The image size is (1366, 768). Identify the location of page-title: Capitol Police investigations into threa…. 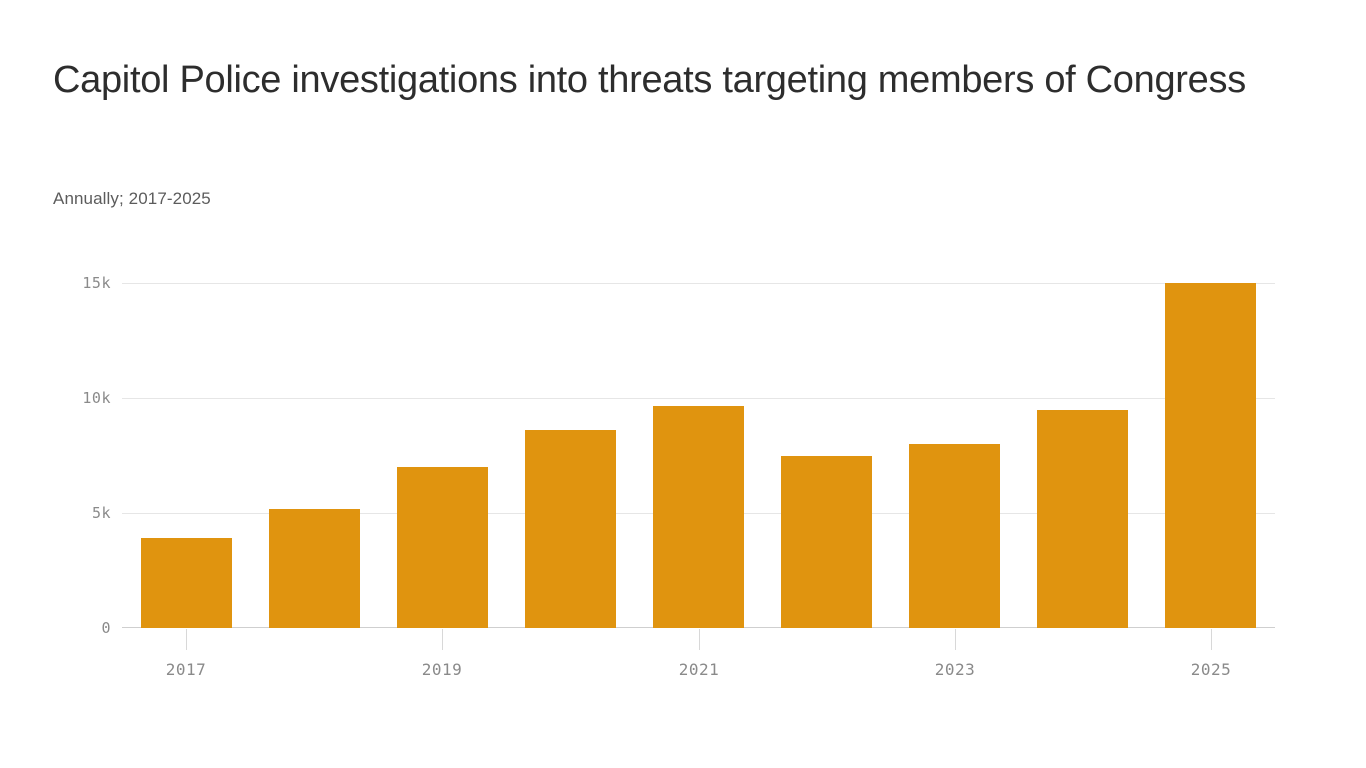
(649, 80).